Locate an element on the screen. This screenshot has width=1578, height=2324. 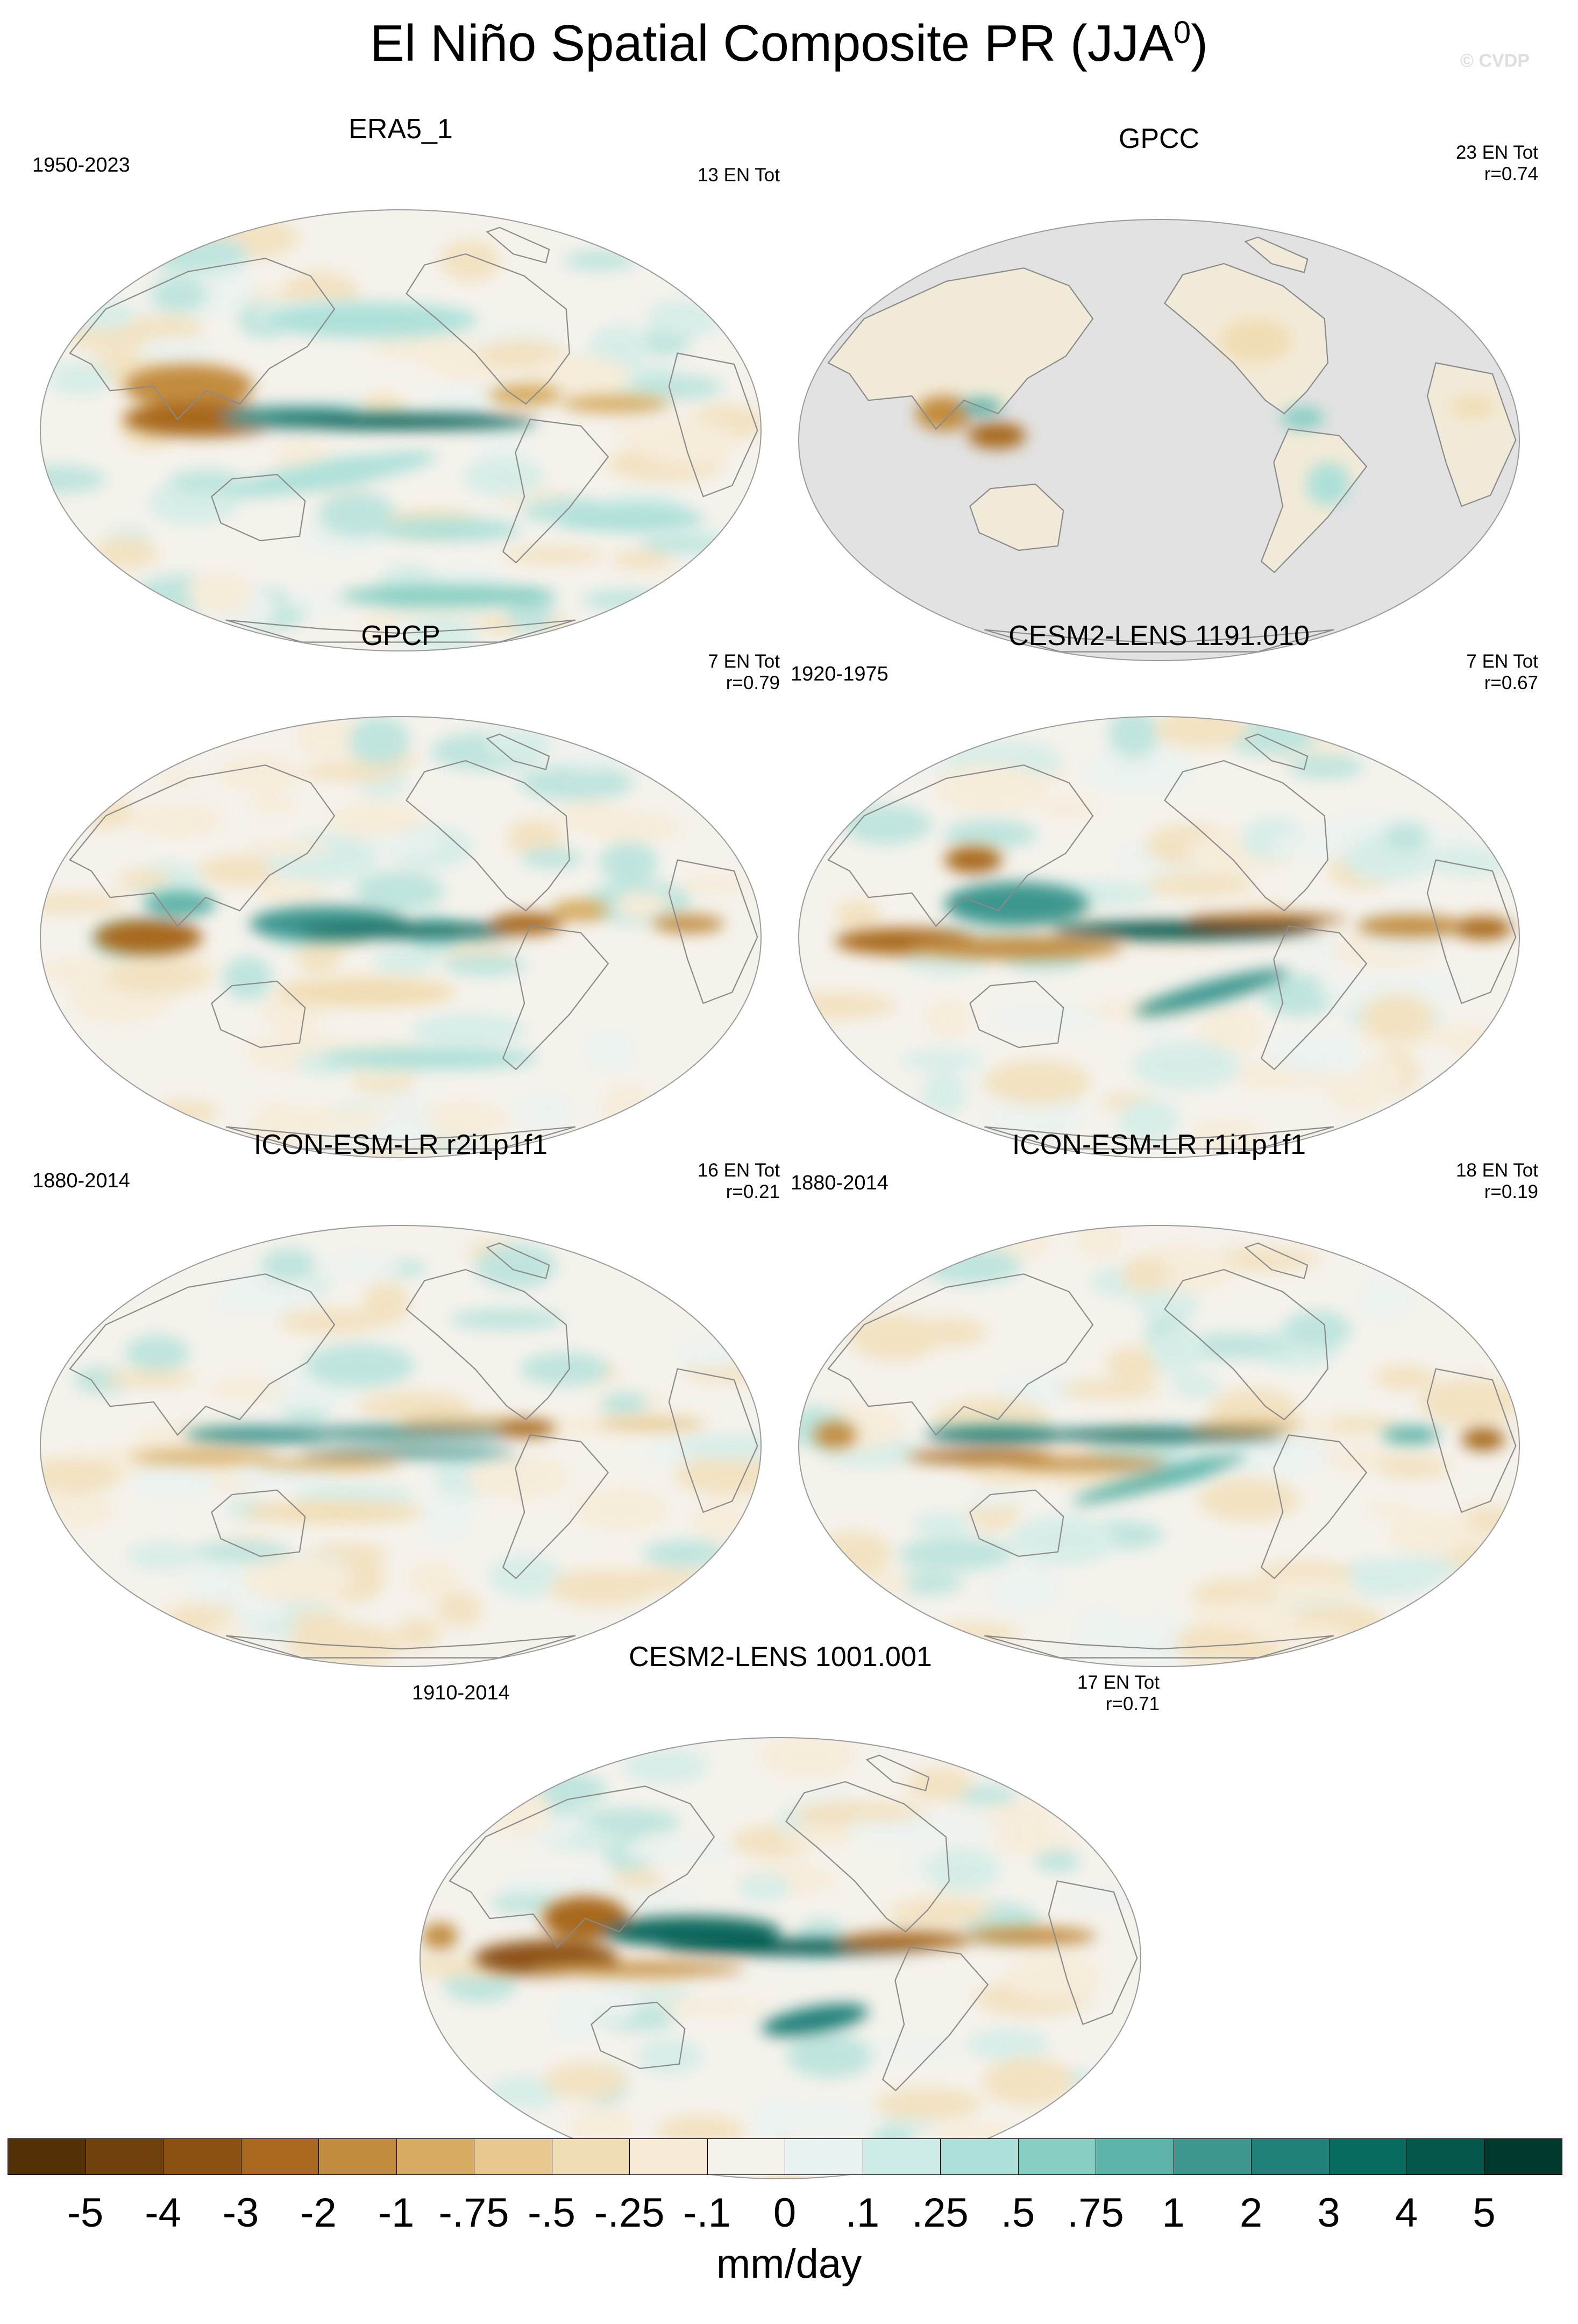
panel-title: ICON-ESM-LR r2i1p1f1 is located at coordinates (400, 1144).